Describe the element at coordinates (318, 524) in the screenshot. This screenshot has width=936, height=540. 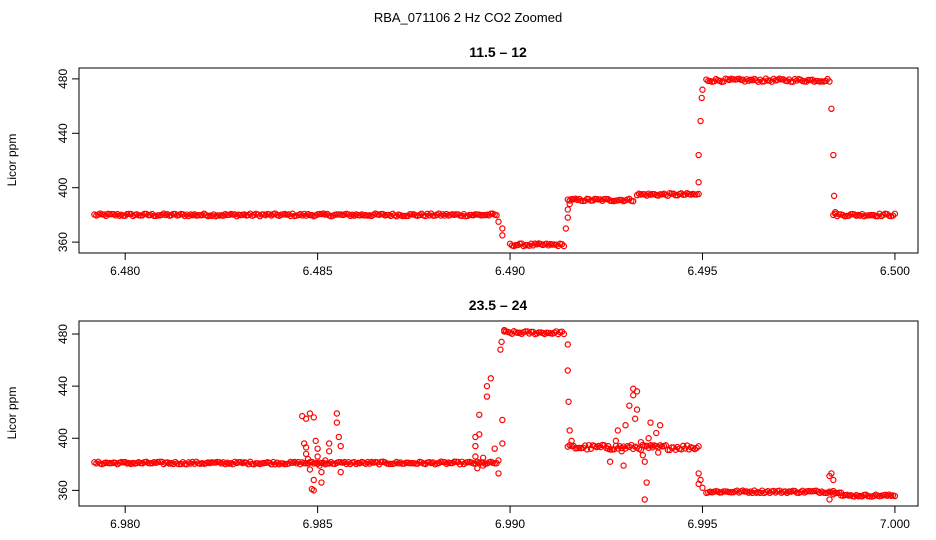
I see `x-tick-label: 6.985` at that location.